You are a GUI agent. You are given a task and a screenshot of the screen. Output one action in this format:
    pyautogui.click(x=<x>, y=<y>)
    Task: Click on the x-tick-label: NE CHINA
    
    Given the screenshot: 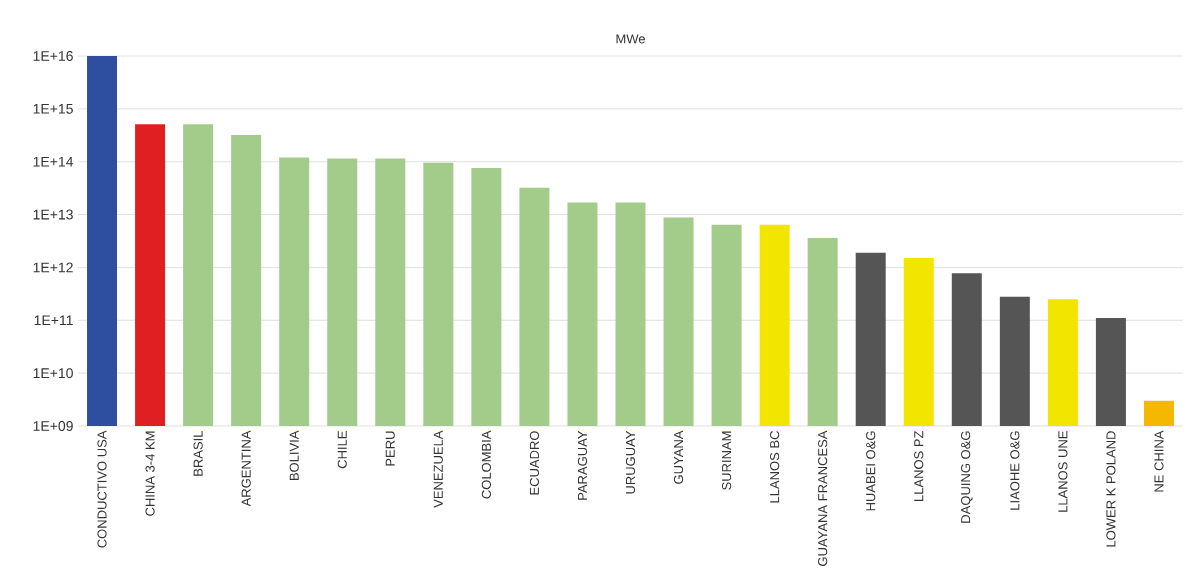 What is the action you would take?
    pyautogui.click(x=1159, y=461)
    